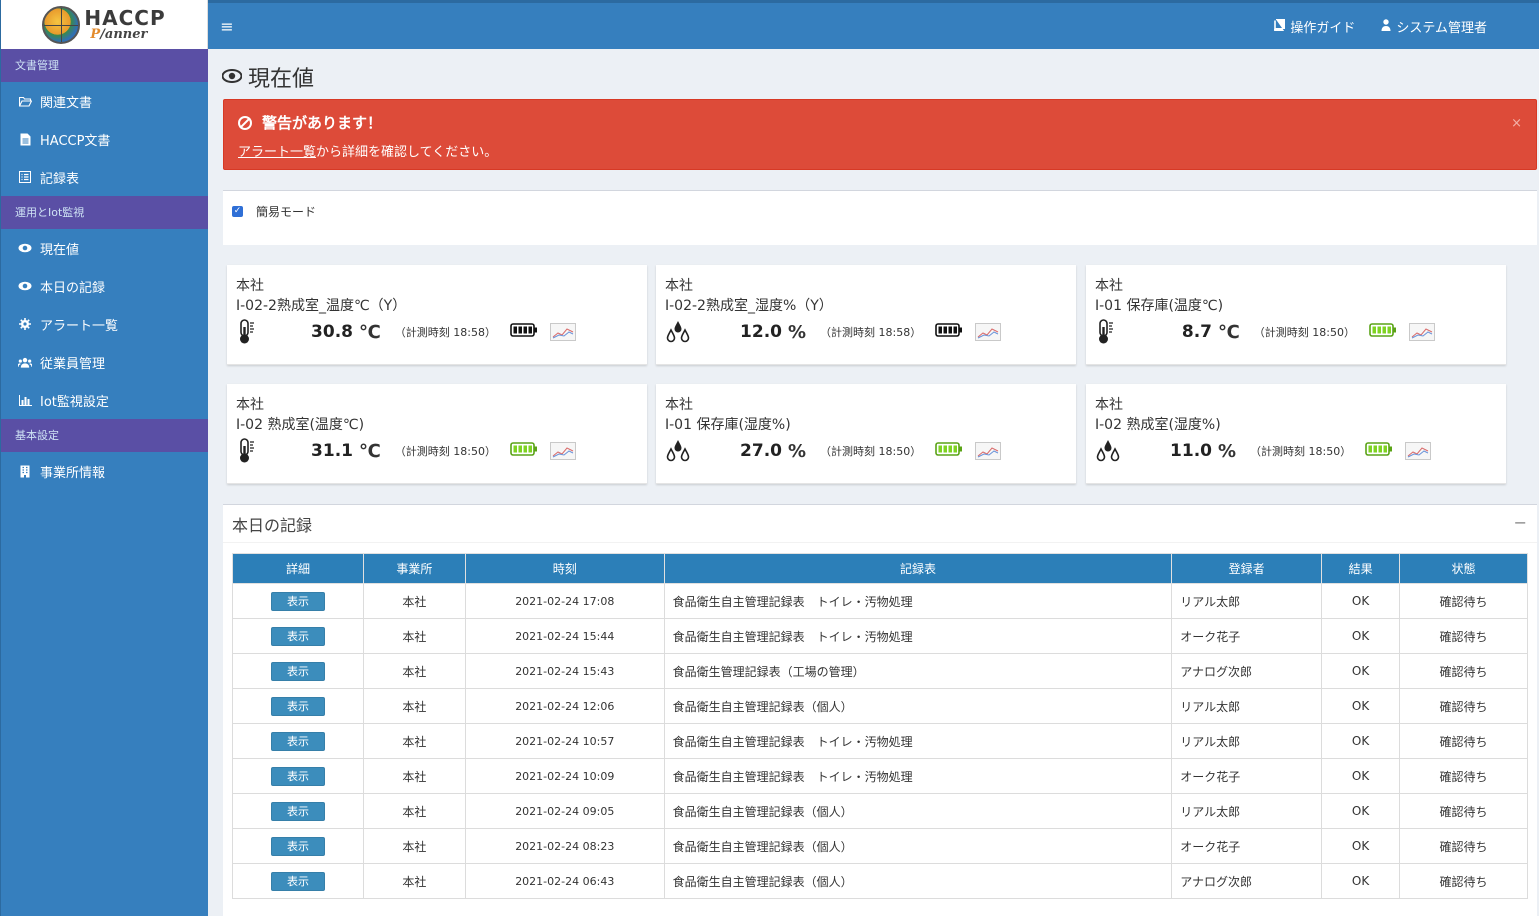  Describe the element at coordinates (104, 101) in the screenshot. I see `sidebar-item-related-docs: 関連文書` at that location.